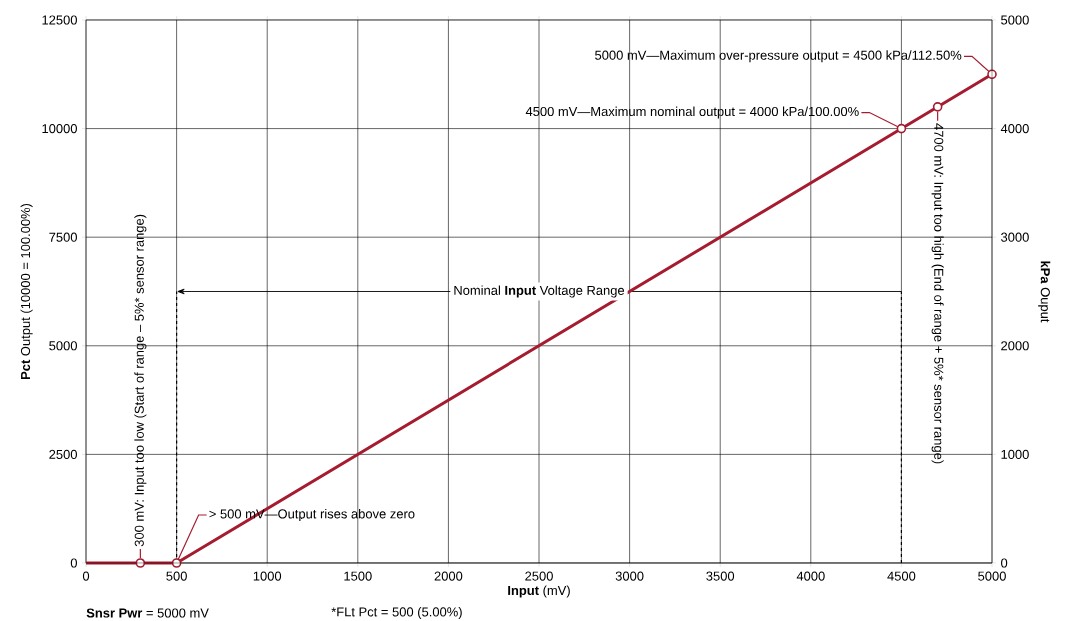  I want to click on annotation: 4700 mV: Input too high (End of range + 5%* sensor range), so click(937, 293).